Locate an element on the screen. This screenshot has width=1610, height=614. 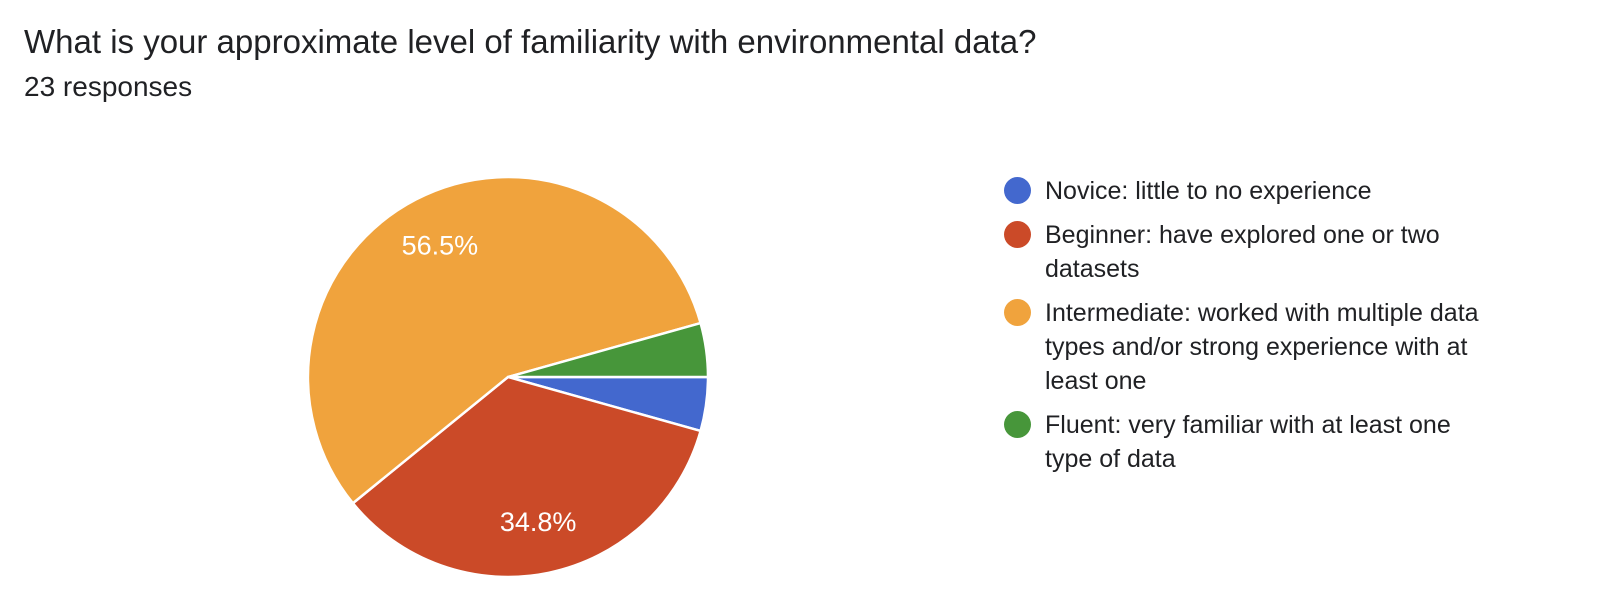
pie-slice-fluent is located at coordinates (608, 350).